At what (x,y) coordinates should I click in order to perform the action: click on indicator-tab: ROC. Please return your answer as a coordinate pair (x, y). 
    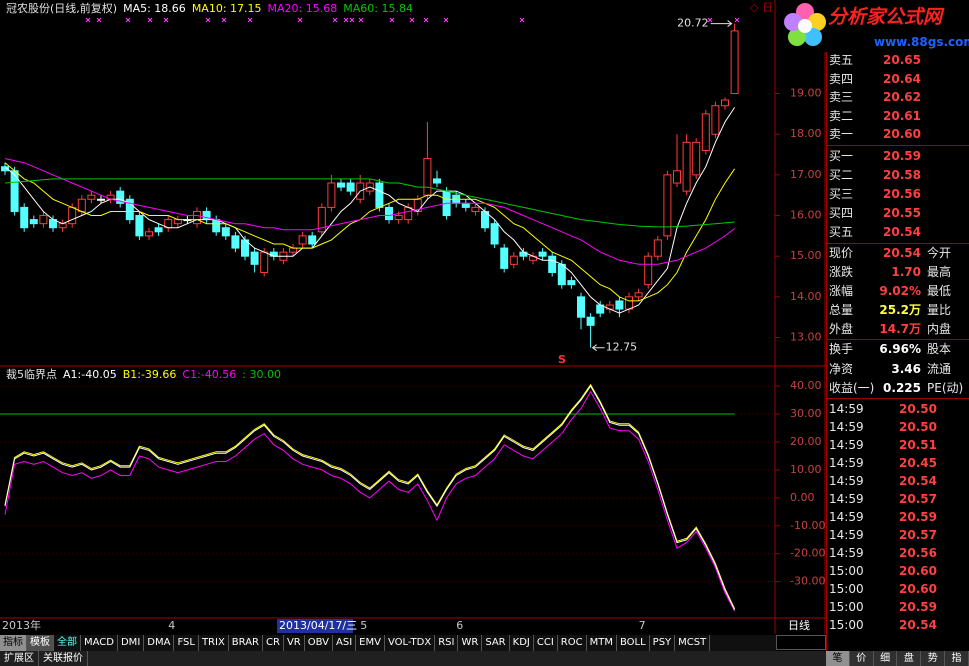
    Looking at the image, I should click on (572, 643).